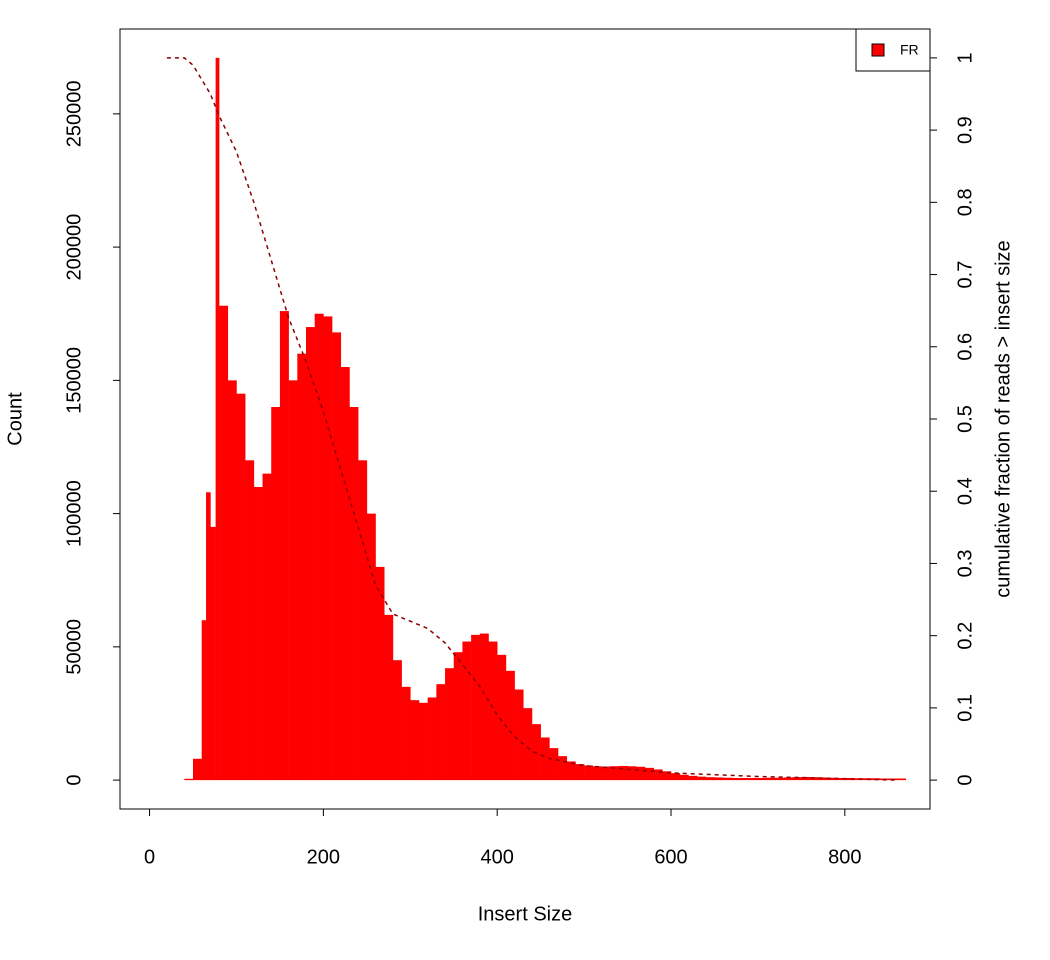 The image size is (1050, 960). What do you see at coordinates (965, 130) in the screenshot?
I see `y2-tick-label: 0.9` at bounding box center [965, 130].